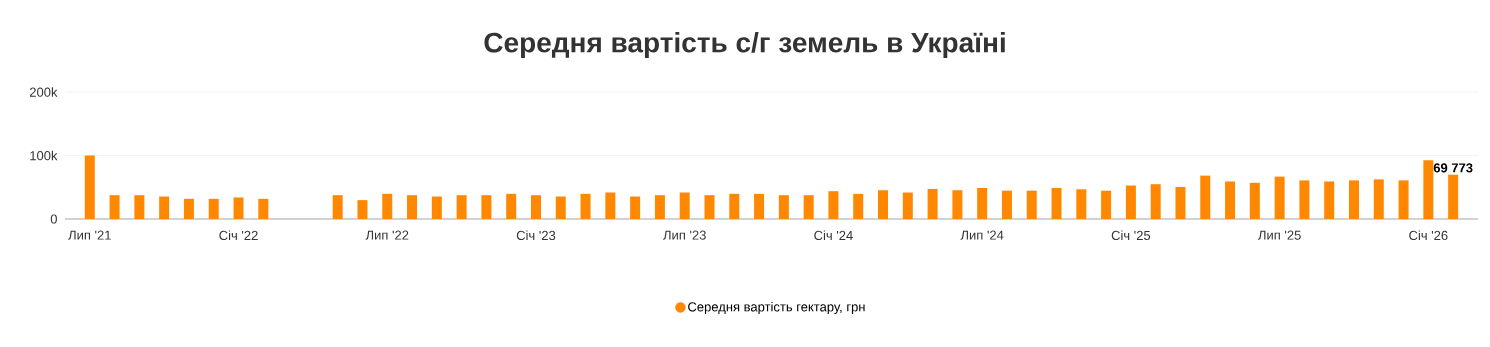 The image size is (1490, 347). Describe the element at coordinates (1279, 235) in the screenshot. I see `x-tick-label: Лип '25` at that location.